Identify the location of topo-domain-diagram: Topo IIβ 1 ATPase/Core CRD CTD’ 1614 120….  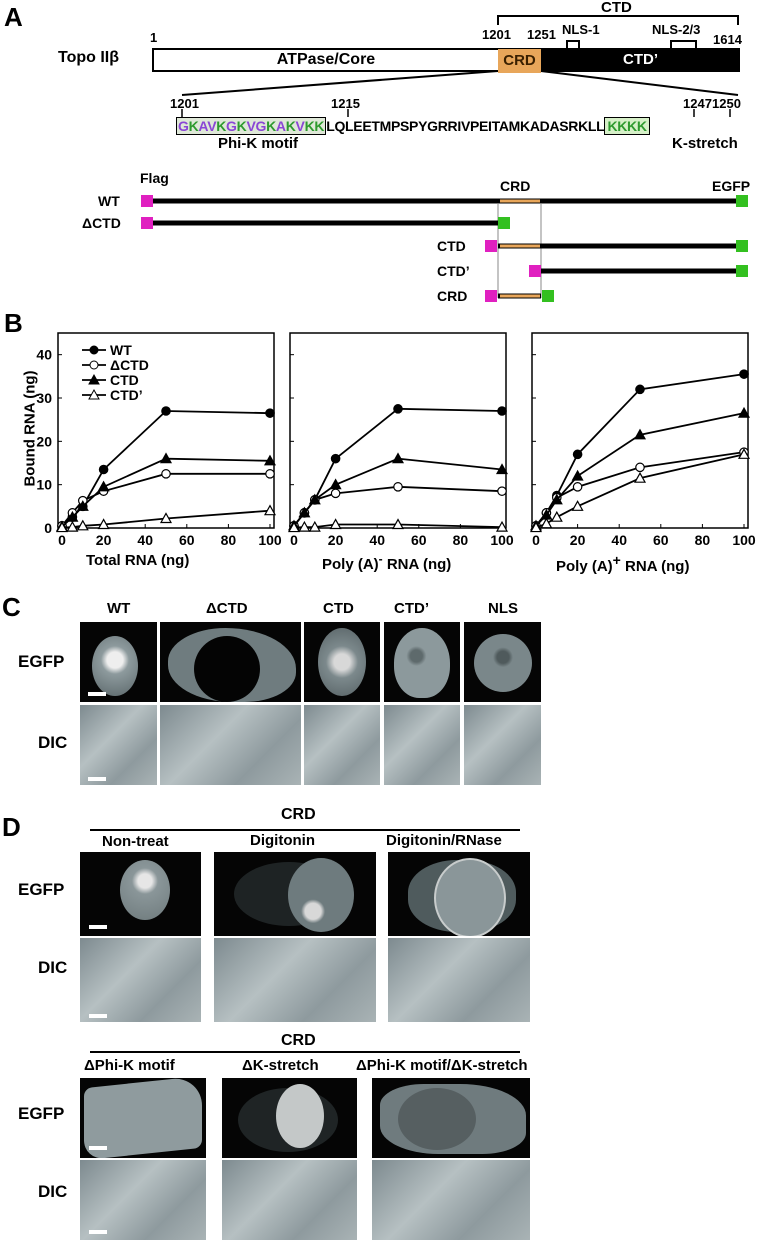
(380, 76).